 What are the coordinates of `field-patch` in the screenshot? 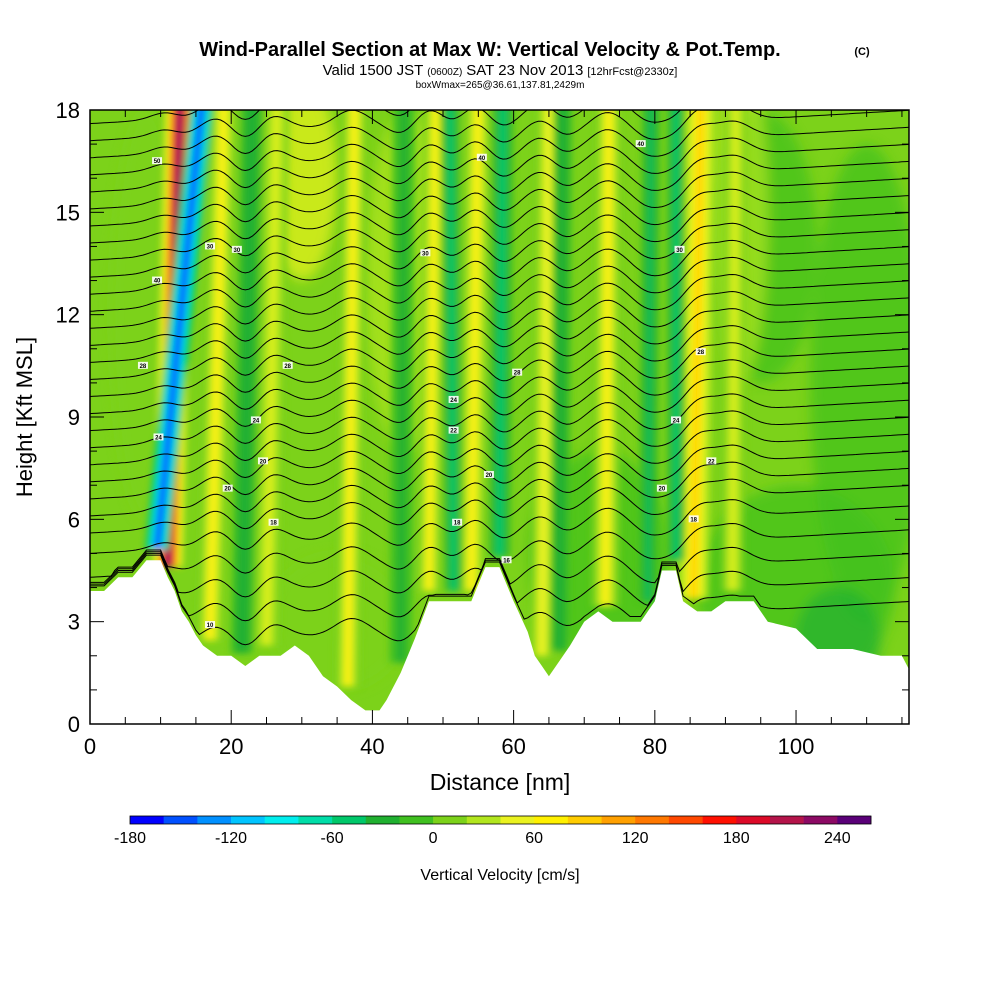 It's located at (859, 383).